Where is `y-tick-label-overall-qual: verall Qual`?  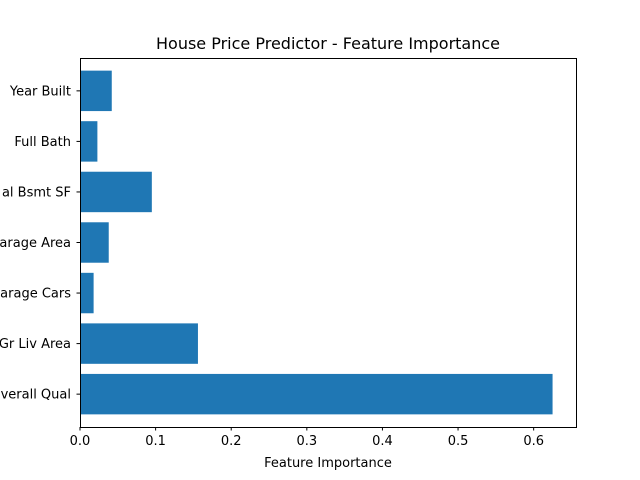 y-tick-label-overall-qual: verall Qual is located at coordinates (36, 395).